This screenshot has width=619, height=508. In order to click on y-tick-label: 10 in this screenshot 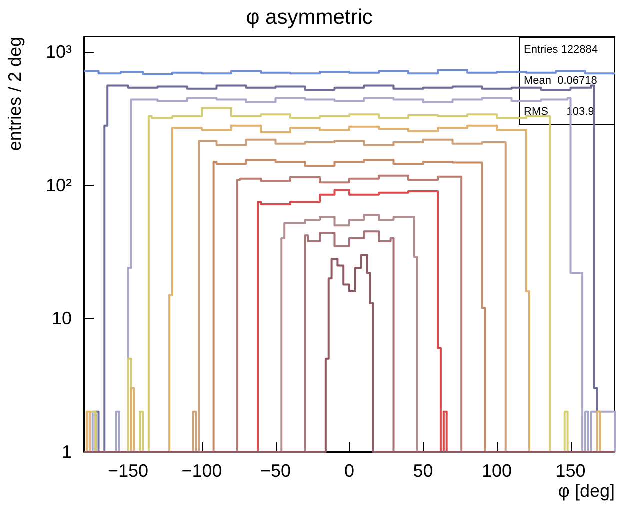, I will do `click(62, 318)`.